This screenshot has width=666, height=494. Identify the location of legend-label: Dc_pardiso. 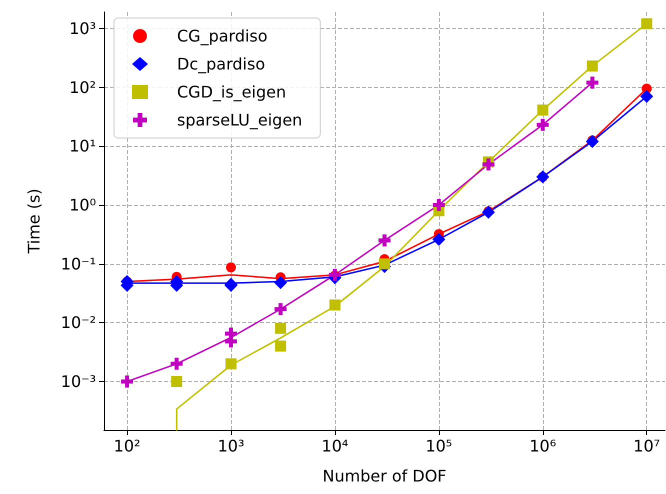
(221, 64).